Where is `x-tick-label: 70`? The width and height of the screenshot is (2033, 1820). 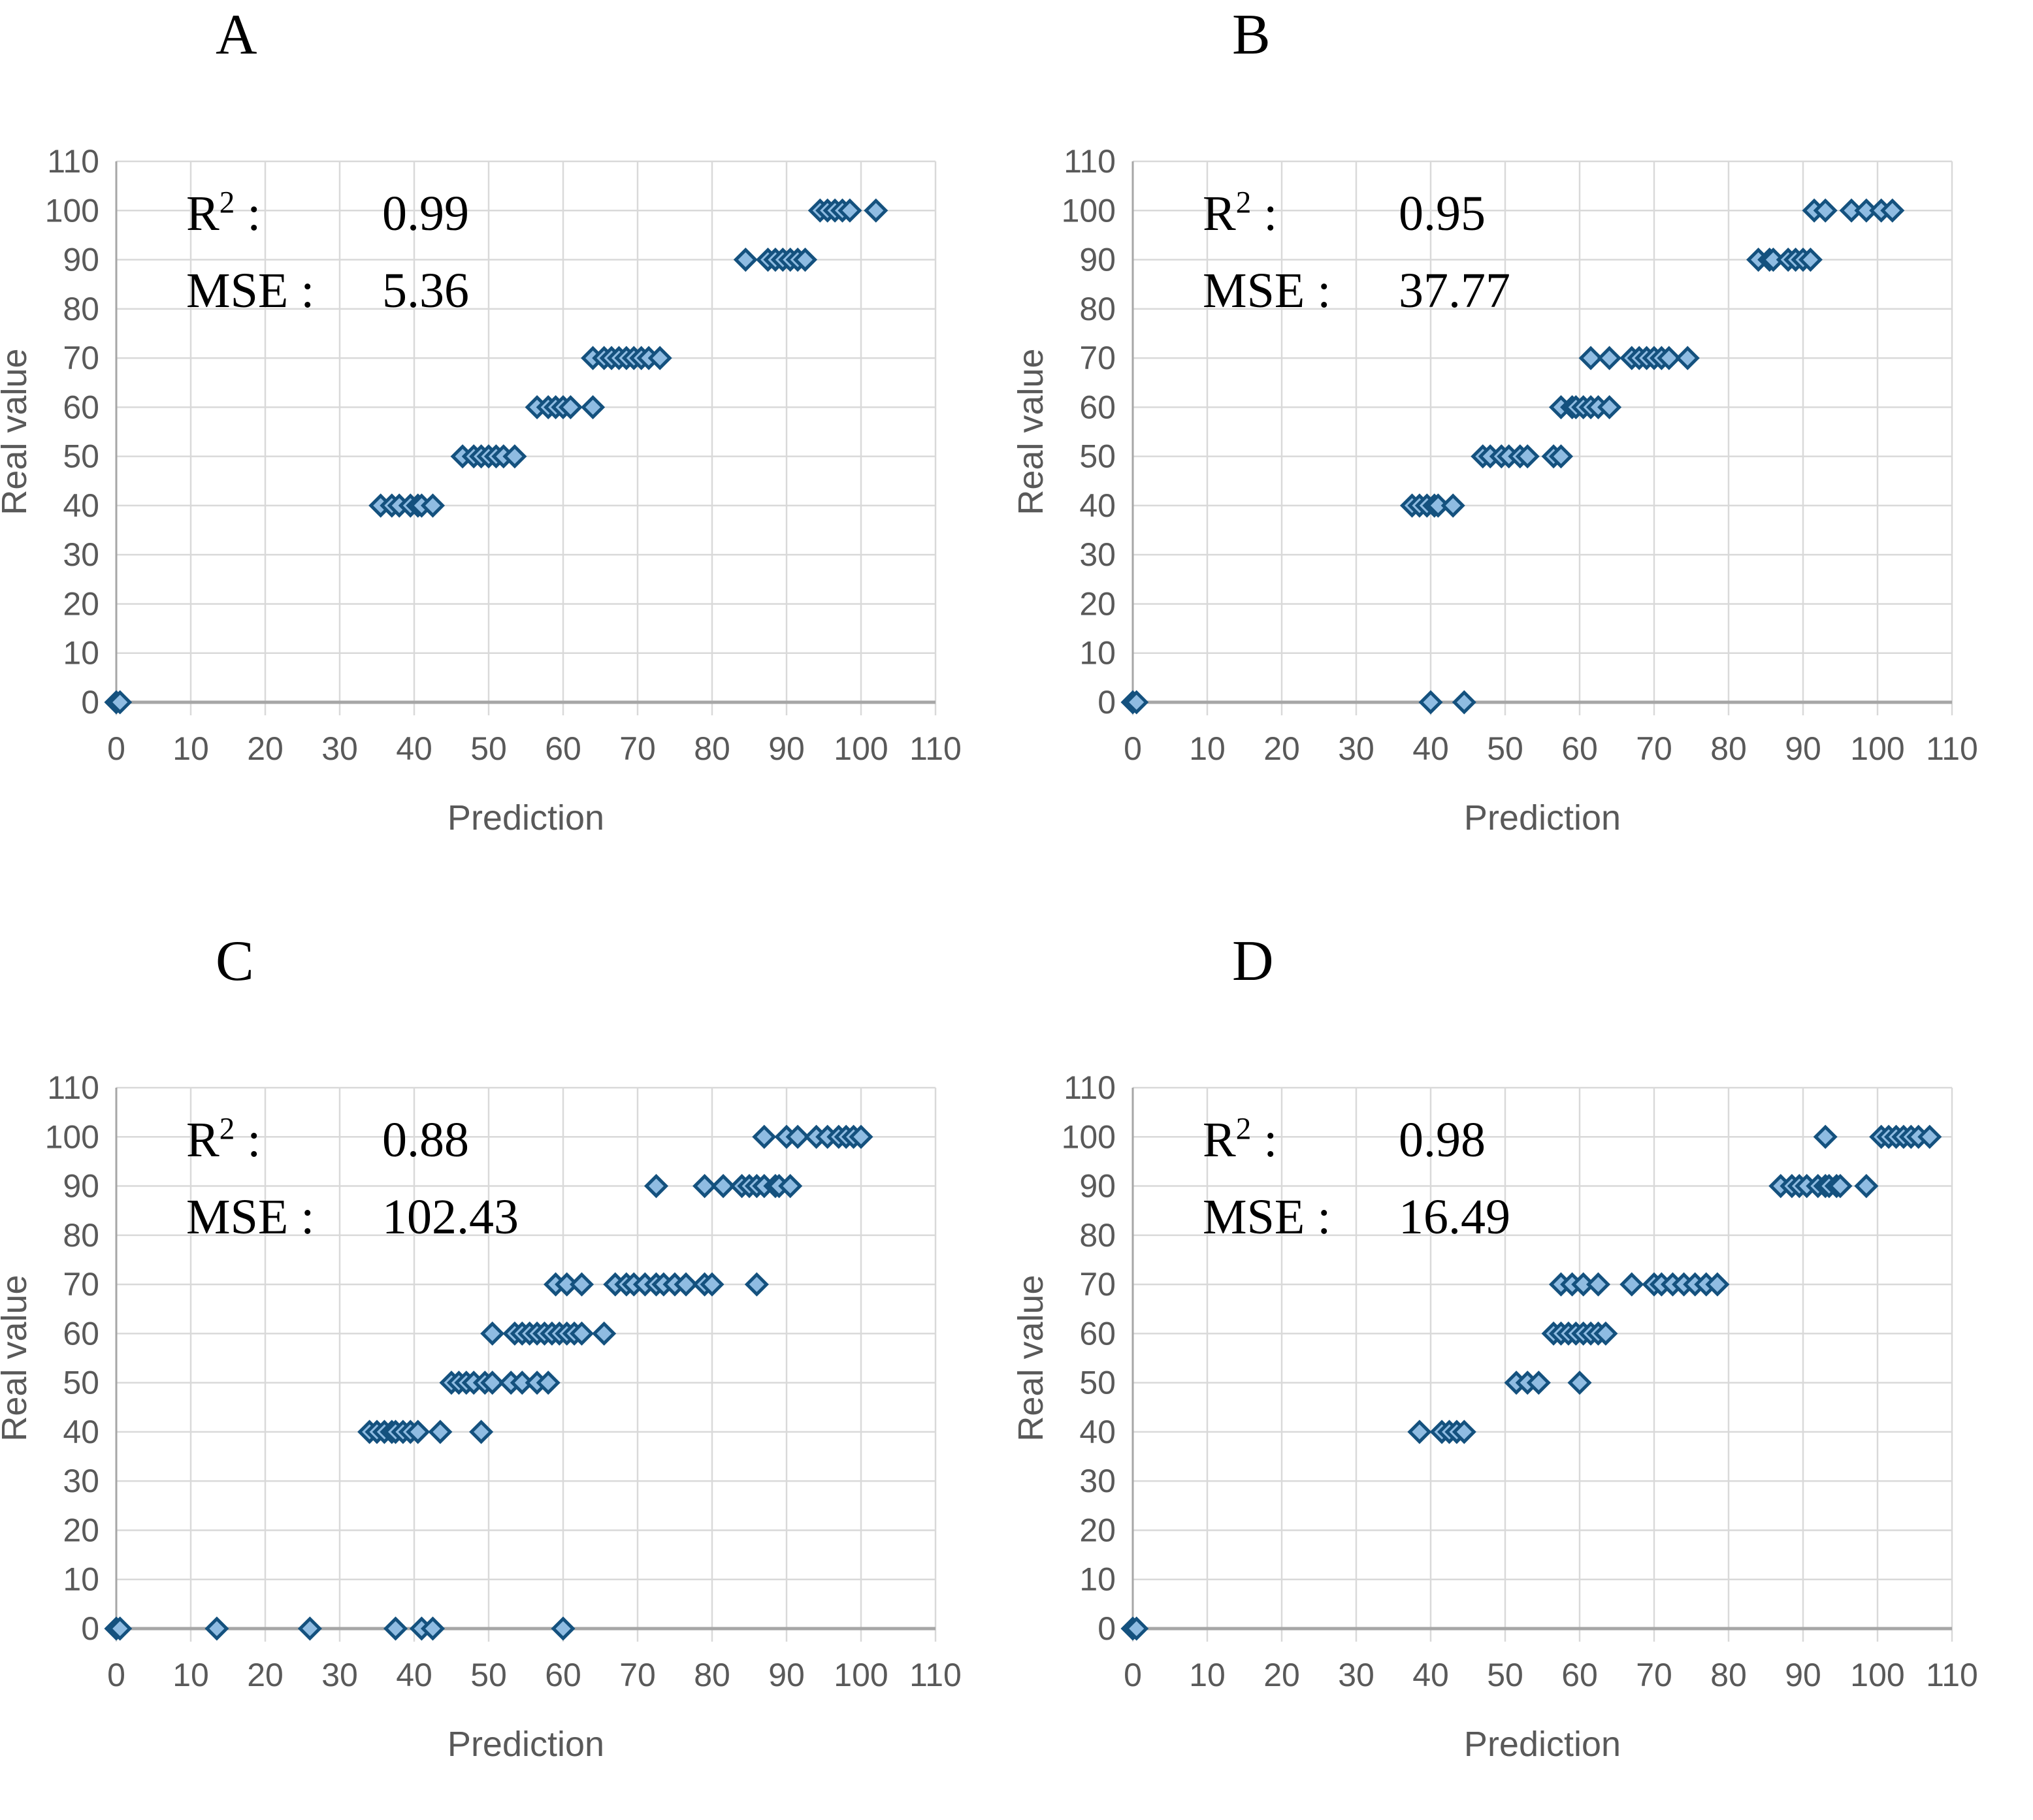 x-tick-label: 70 is located at coordinates (637, 749).